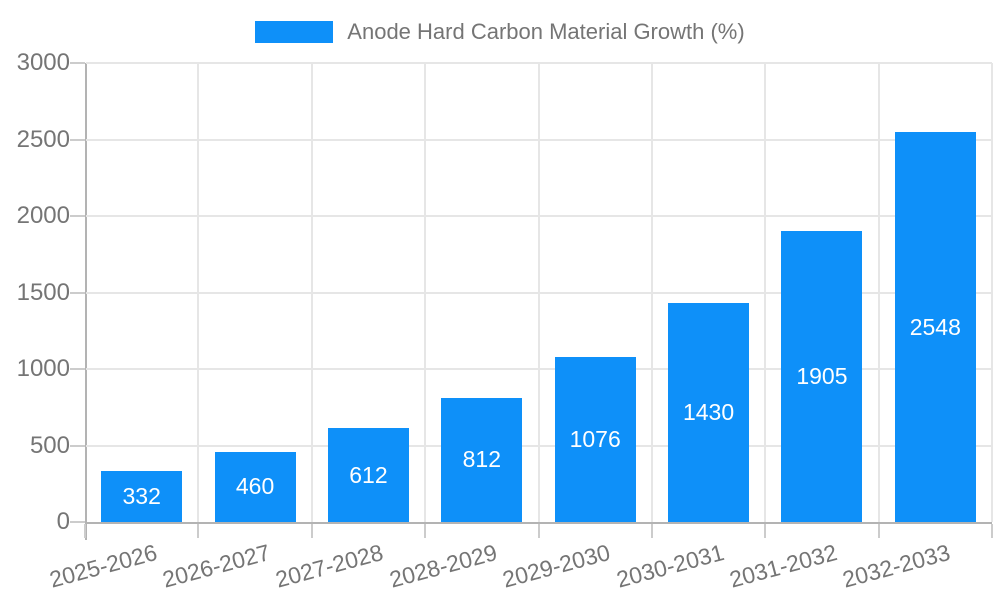  I want to click on y-axis-tick-label: 2000, so click(43, 215).